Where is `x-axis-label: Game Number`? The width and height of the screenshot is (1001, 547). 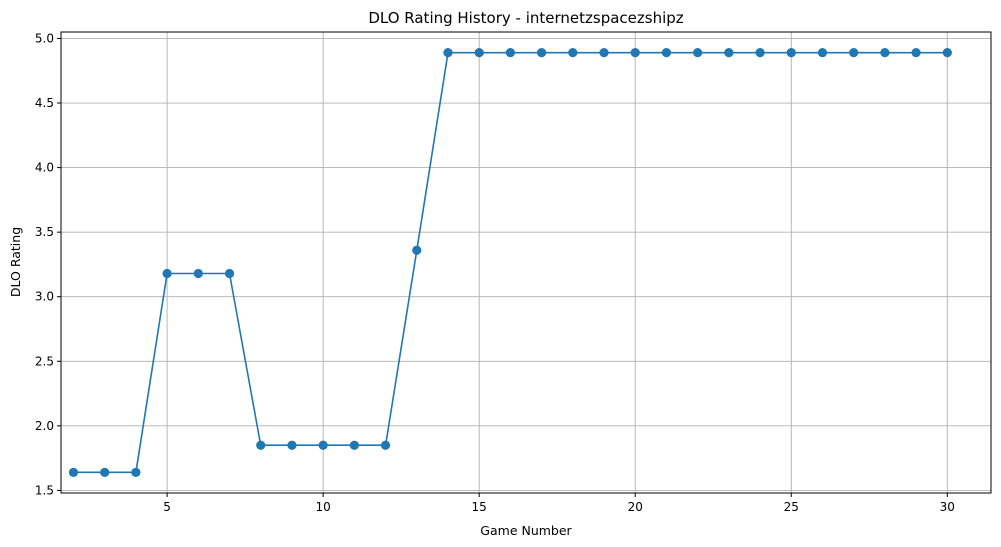 x-axis-label: Game Number is located at coordinates (526, 530).